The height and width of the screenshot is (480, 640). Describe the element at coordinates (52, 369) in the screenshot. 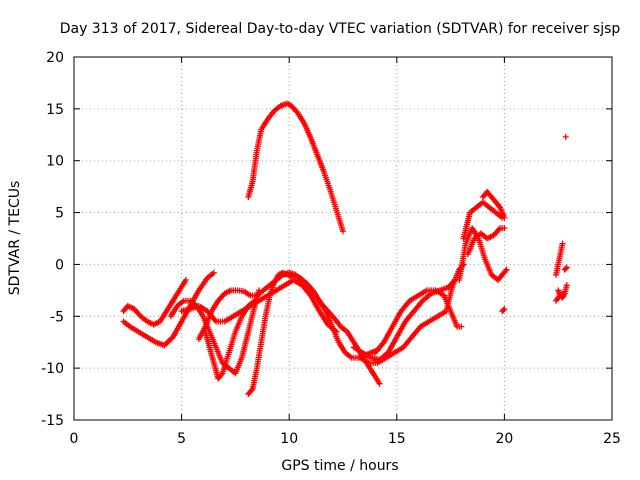

I see `y-tick-label: -10` at that location.